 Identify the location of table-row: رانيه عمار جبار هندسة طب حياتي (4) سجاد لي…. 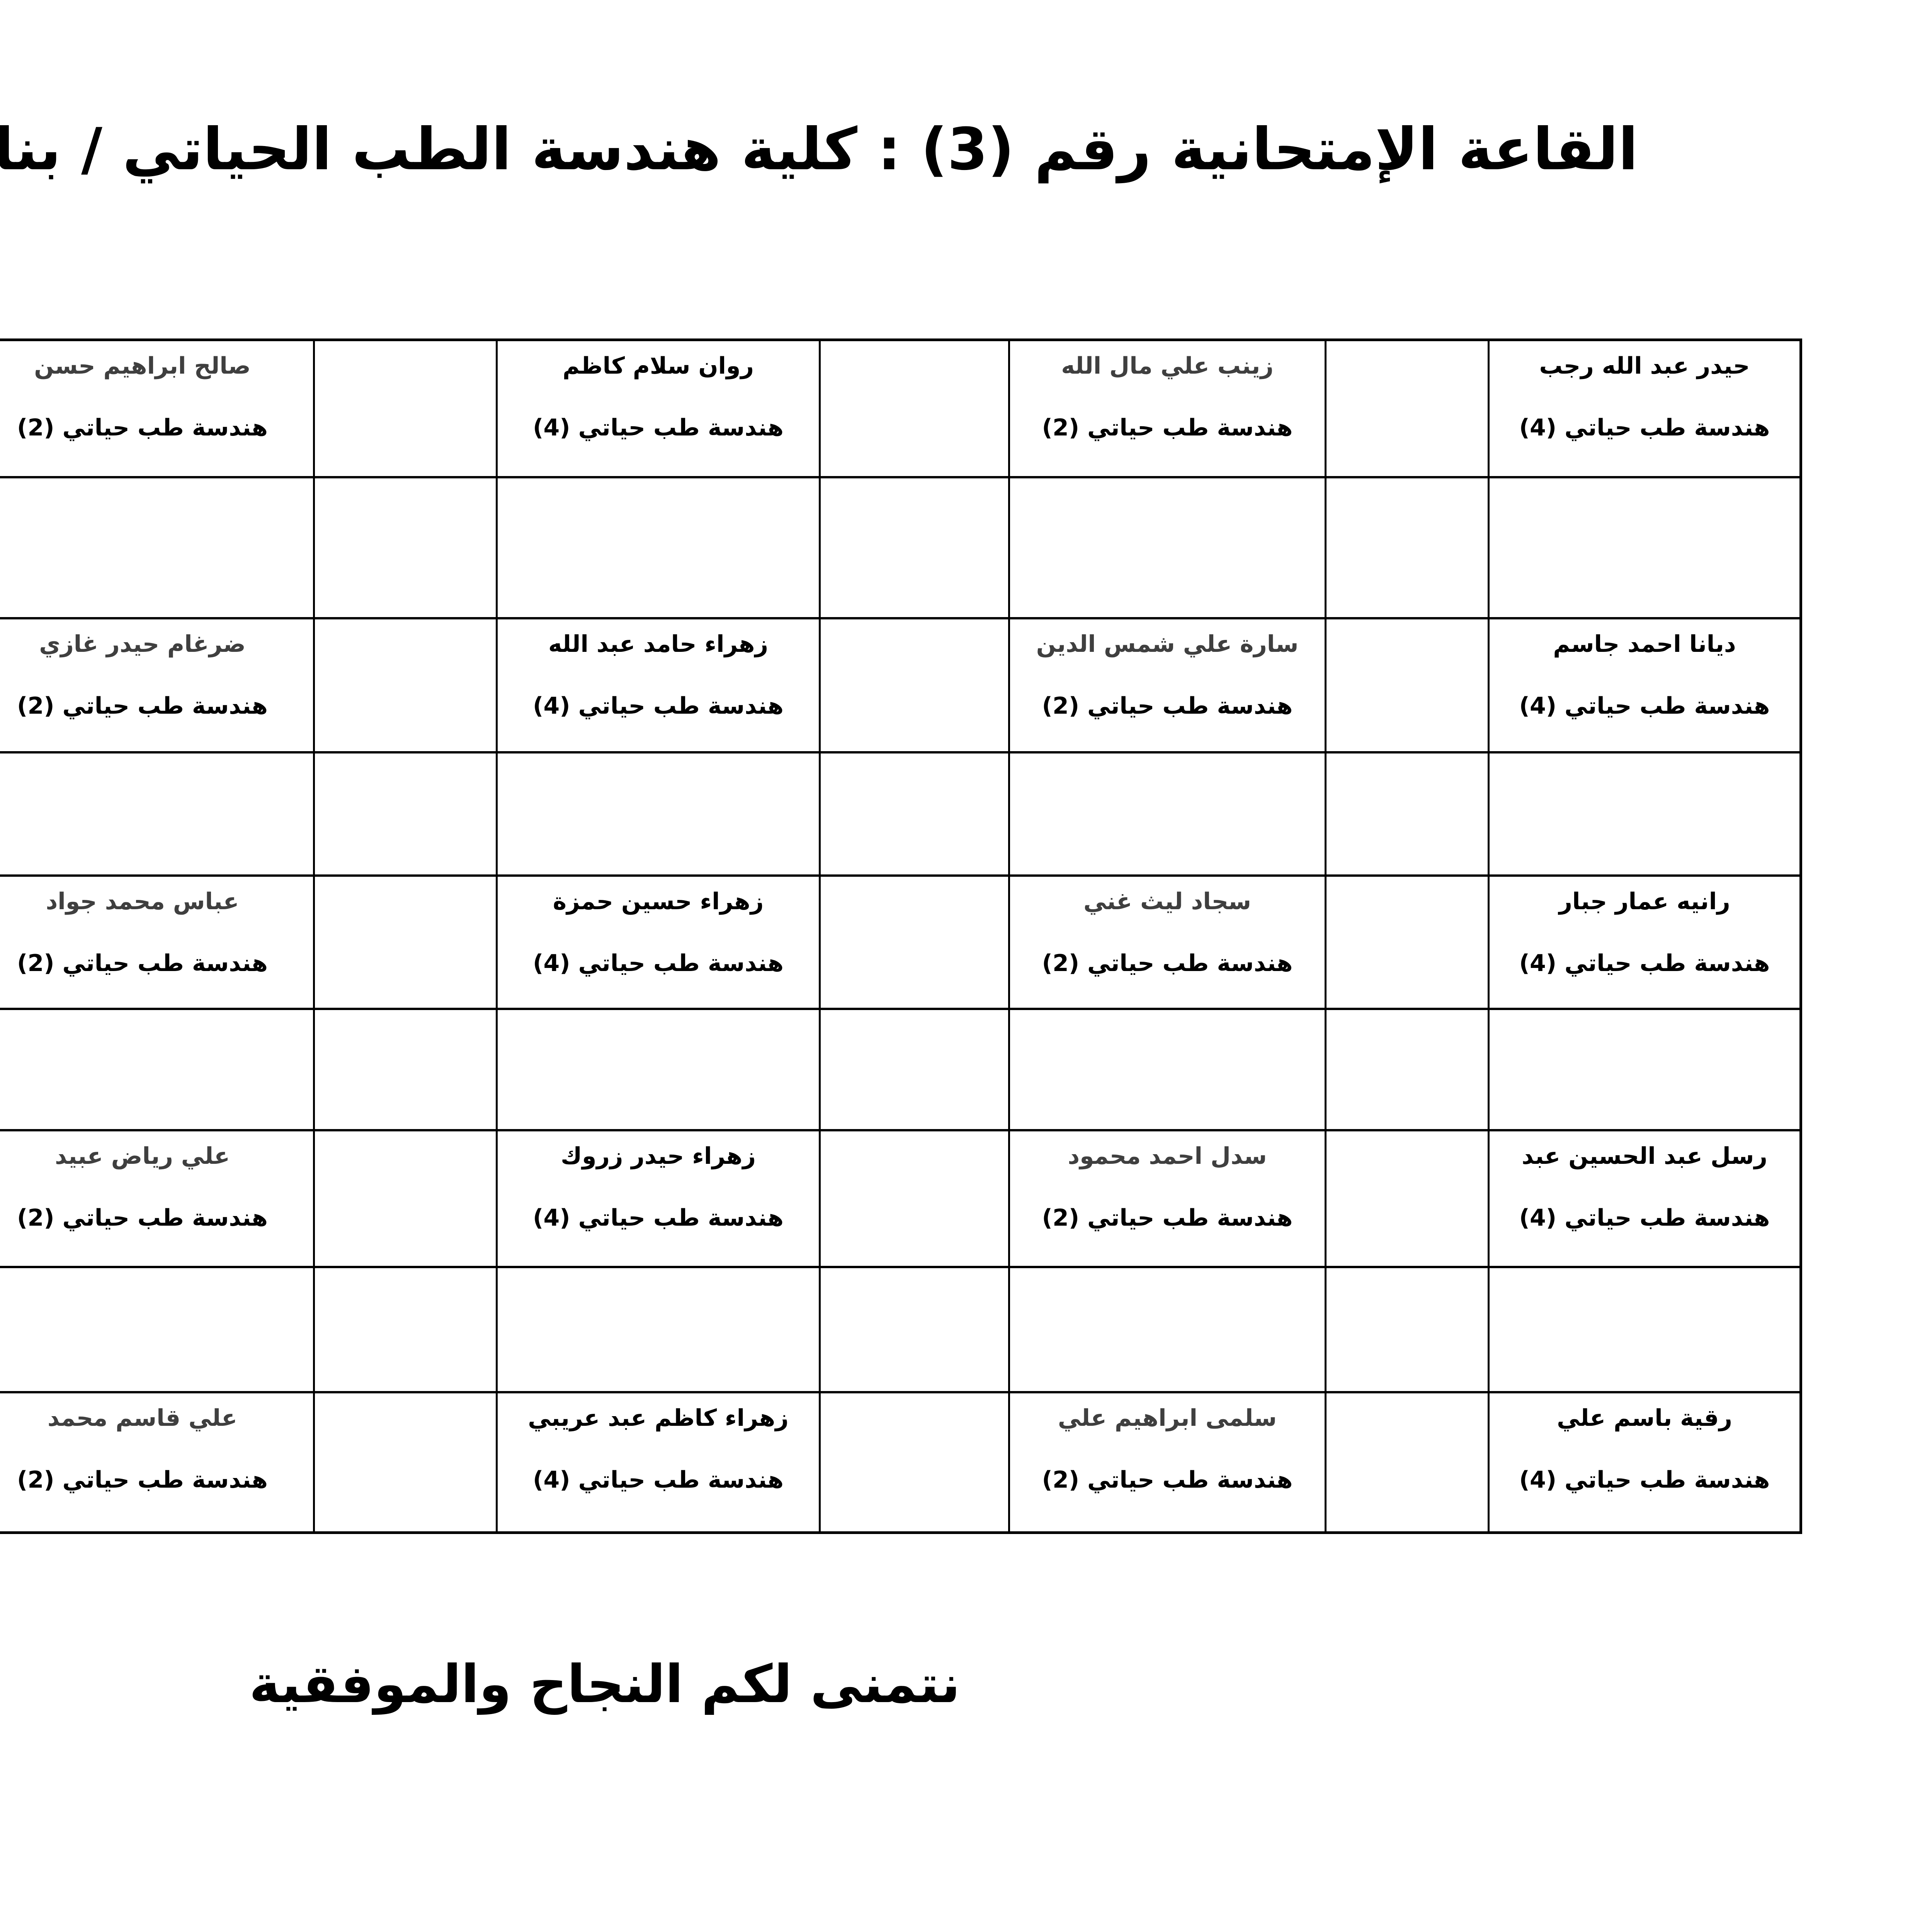
(900, 943).